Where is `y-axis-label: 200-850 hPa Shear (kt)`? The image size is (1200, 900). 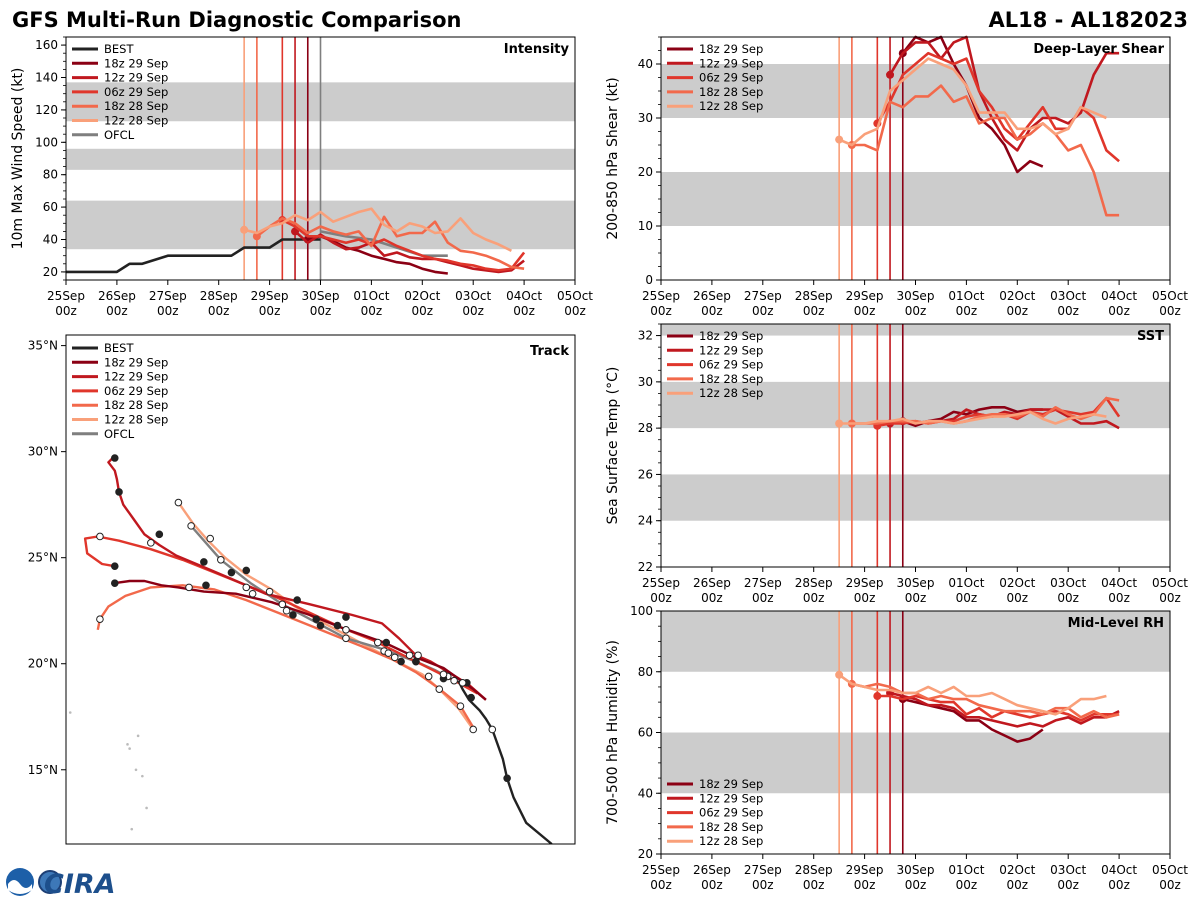
y-axis-label: 200-850 hPa Shear (kt) is located at coordinates (613, 158).